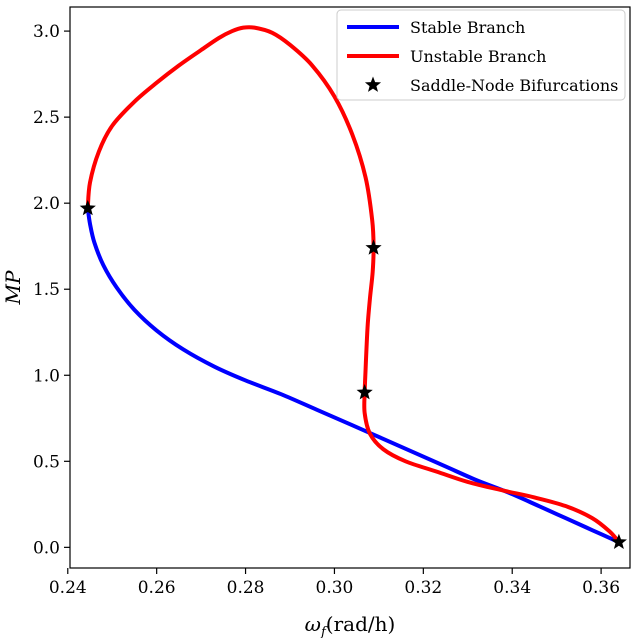  What do you see at coordinates (46, 290) in the screenshot?
I see `y-tick-label: 1.5` at bounding box center [46, 290].